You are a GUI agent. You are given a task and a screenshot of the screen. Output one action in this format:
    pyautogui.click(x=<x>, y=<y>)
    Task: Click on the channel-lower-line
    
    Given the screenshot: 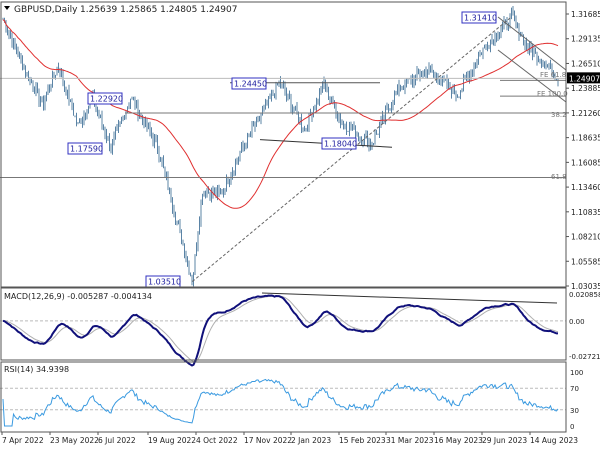 What is the action you would take?
    pyautogui.click(x=532, y=76)
    